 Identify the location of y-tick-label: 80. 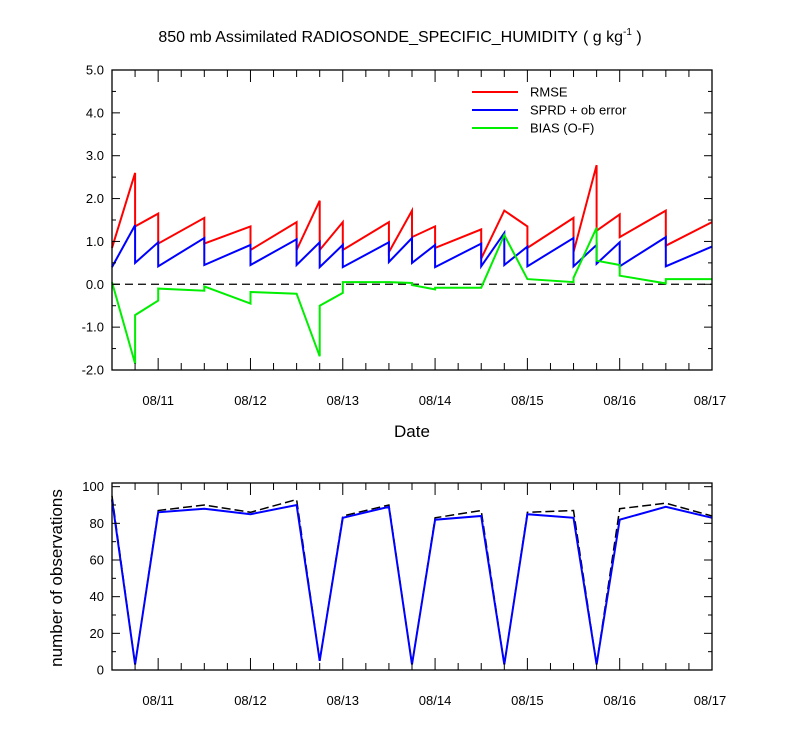
(97, 523).